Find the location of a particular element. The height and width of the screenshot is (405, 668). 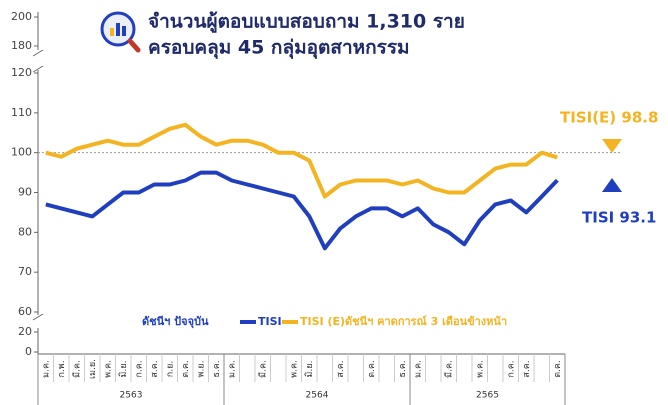

y-tick-label: 20 is located at coordinates (25, 331).